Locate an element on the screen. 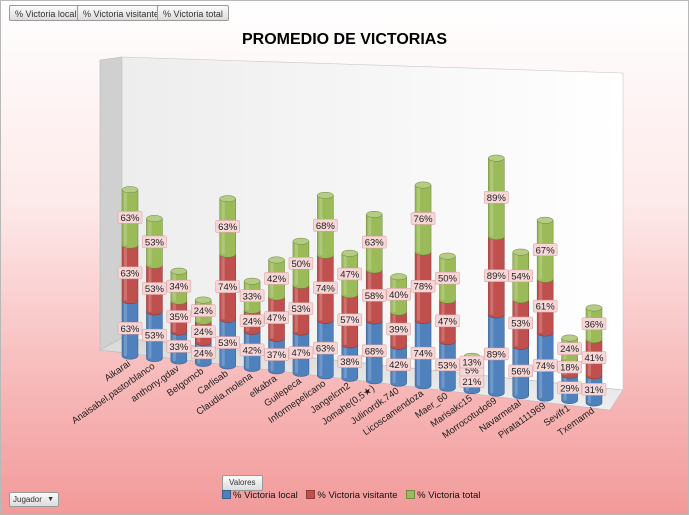 Image resolution: width=689 pixels, height=515 pixels. data-label-text: 78% is located at coordinates (424, 287).